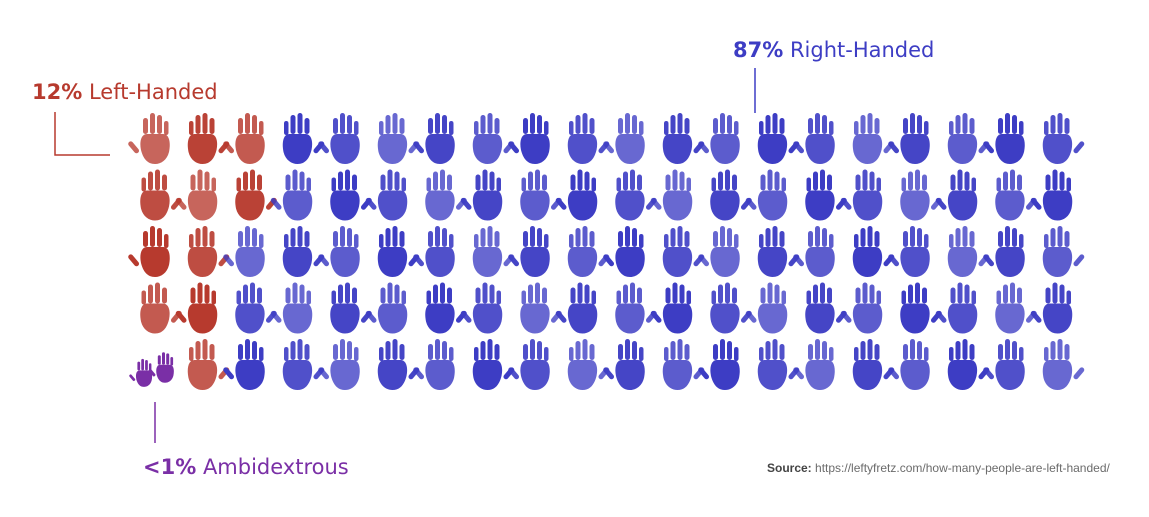  I want to click on left-handed-name: Left-Handed, so click(153, 92).